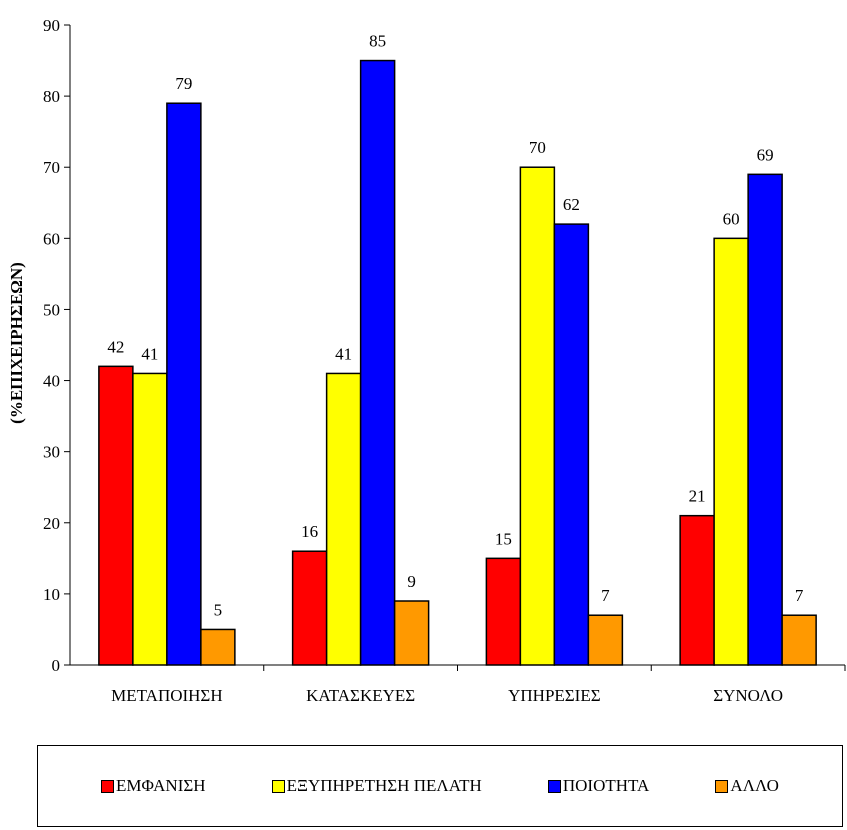  What do you see at coordinates (56, 665) in the screenshot?
I see `y-tick-label: 0` at bounding box center [56, 665].